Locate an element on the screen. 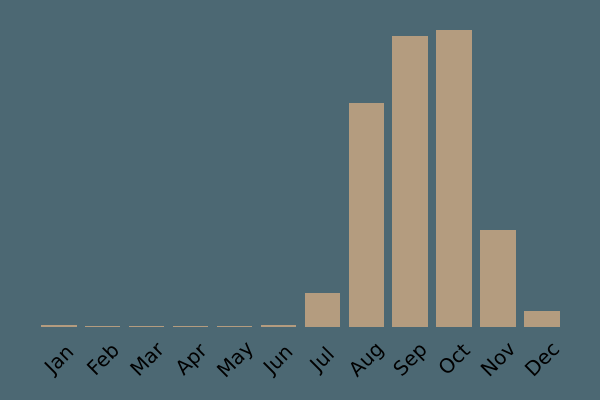 This screenshot has width=600, height=400. bar-nov is located at coordinates (498, 279).